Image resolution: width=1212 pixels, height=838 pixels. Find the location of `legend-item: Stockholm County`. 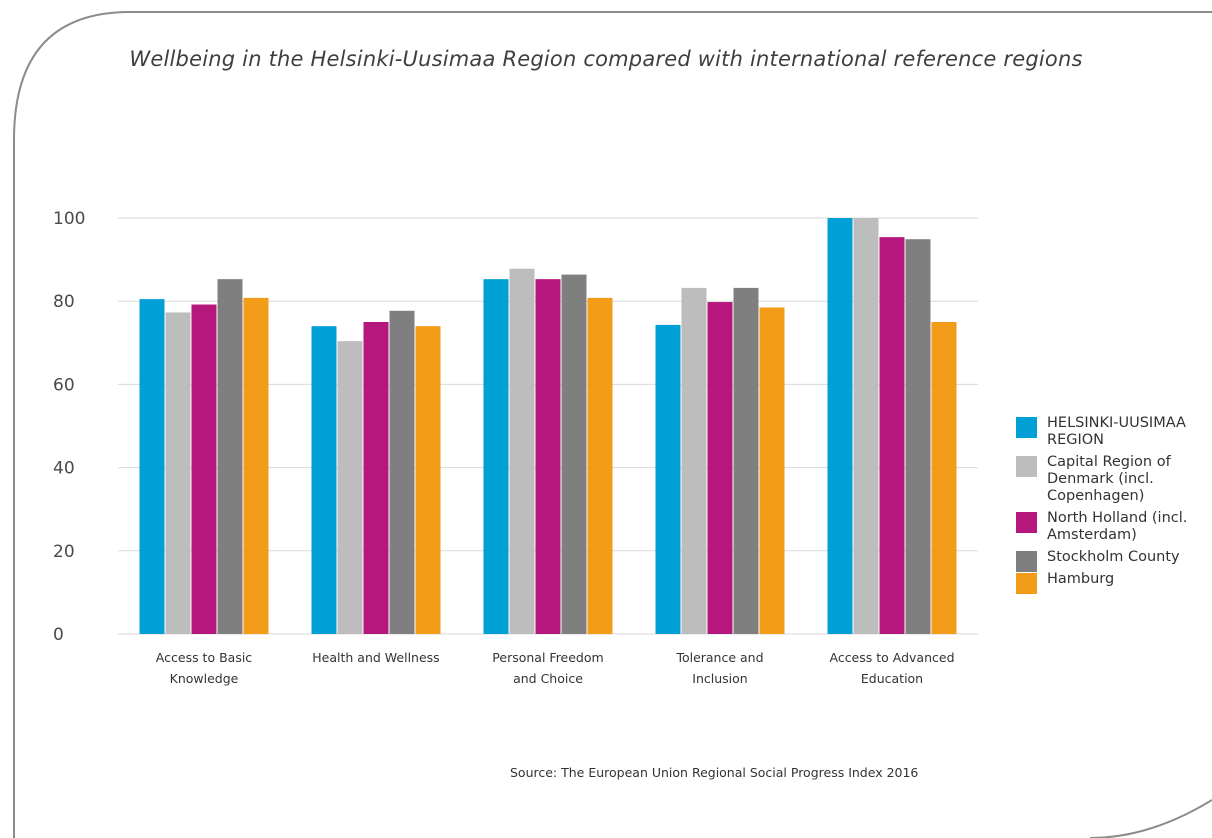

legend-item: Stockholm County is located at coordinates (1114, 560).